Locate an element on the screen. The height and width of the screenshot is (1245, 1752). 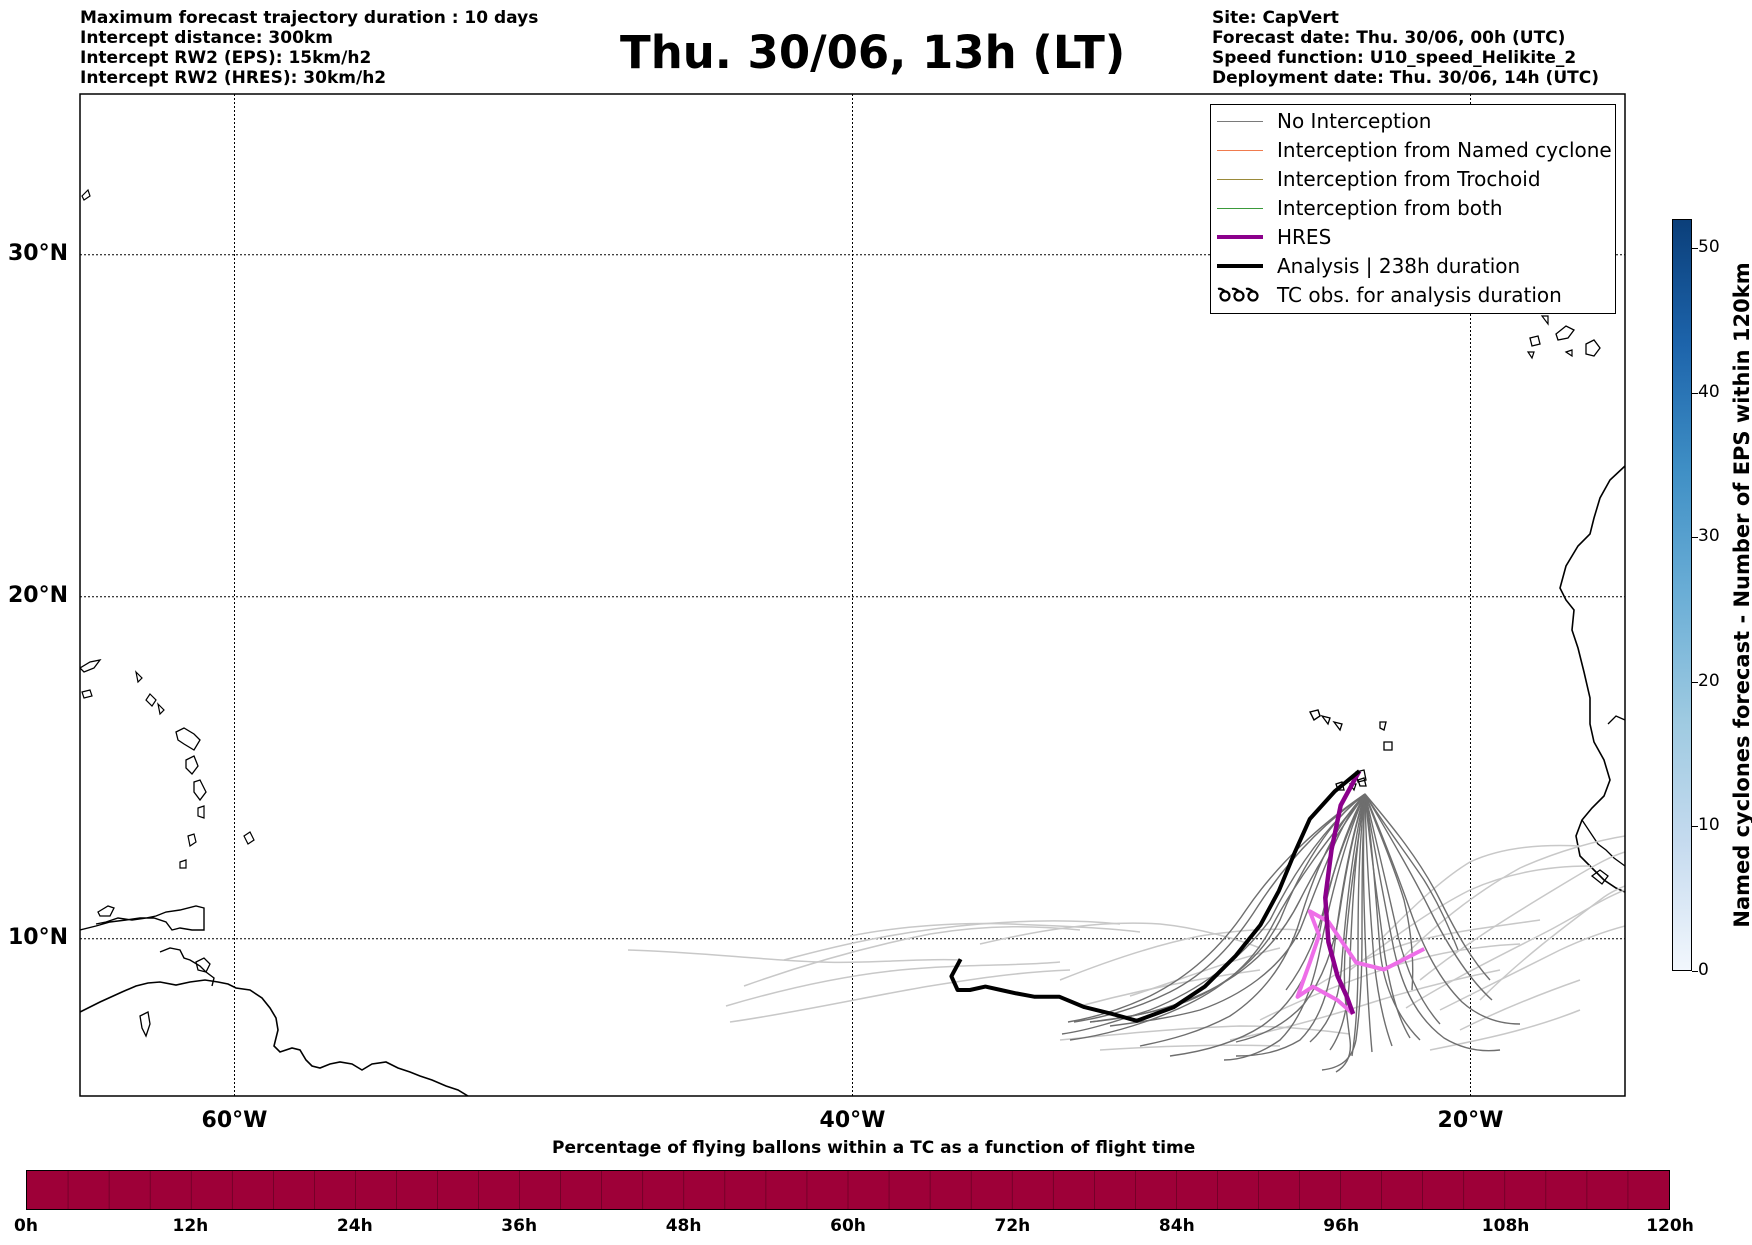
colorbar-segments is located at coordinates (848, 1190).